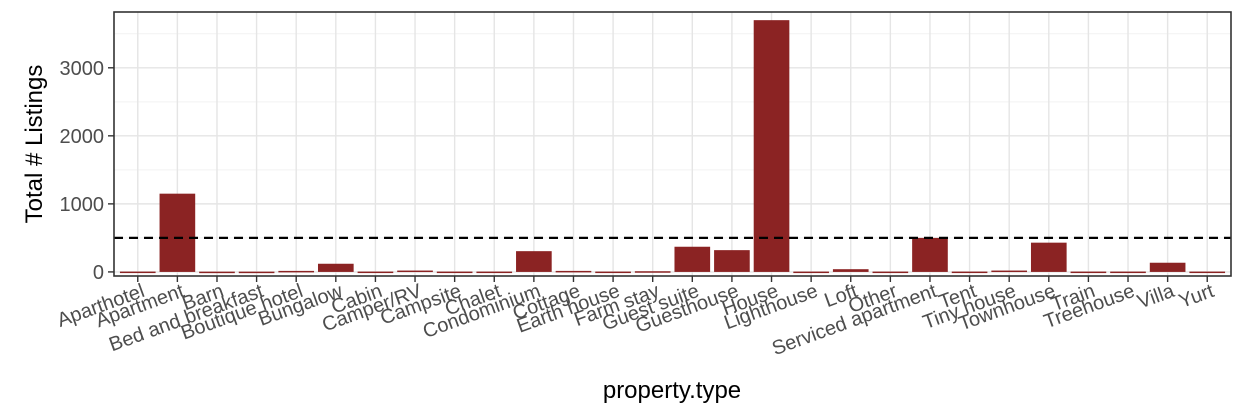 Image resolution: width=1240 pixels, height=416 pixels. What do you see at coordinates (87, 171) in the screenshot?
I see `y-axis: 0 1000 2000 3000` at bounding box center [87, 171].